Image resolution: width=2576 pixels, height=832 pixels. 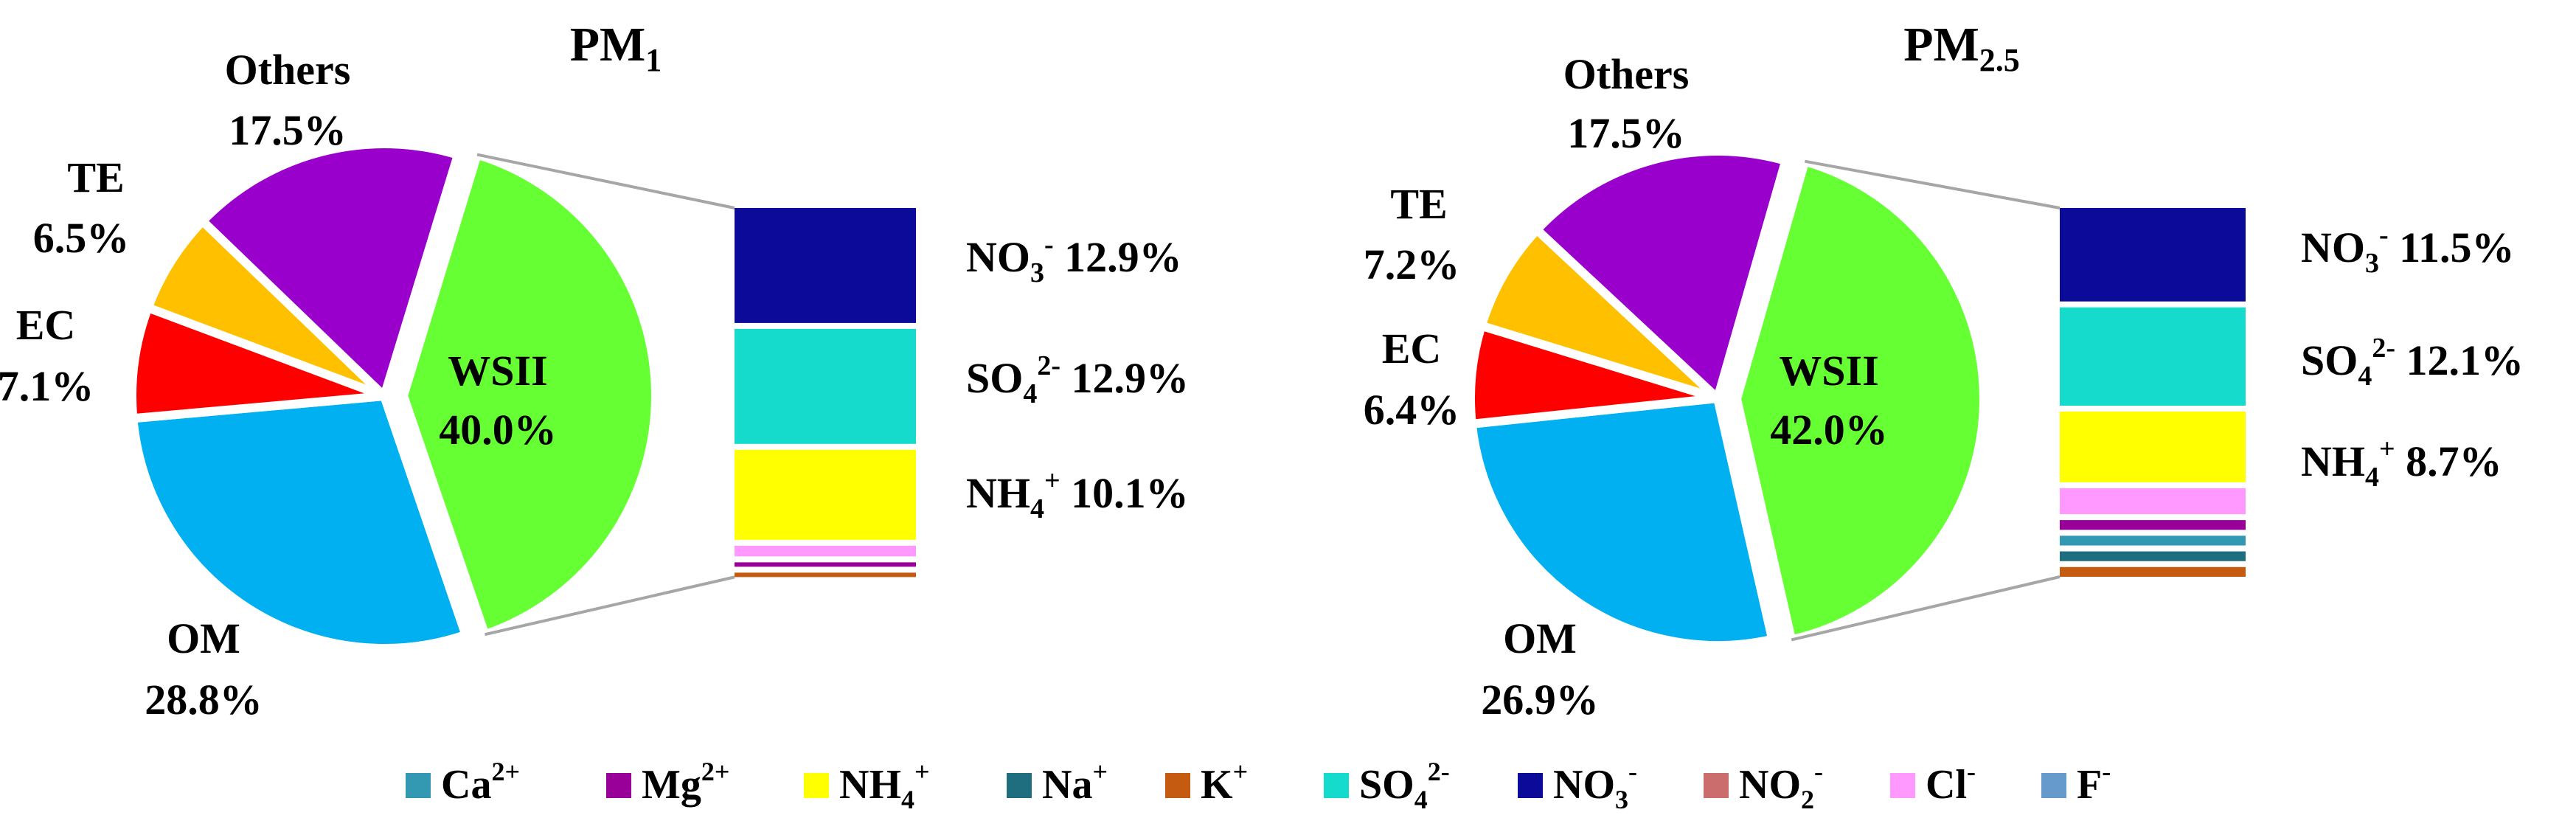 I want to click on slice-percentage: 26.9%, so click(x=1540, y=700).